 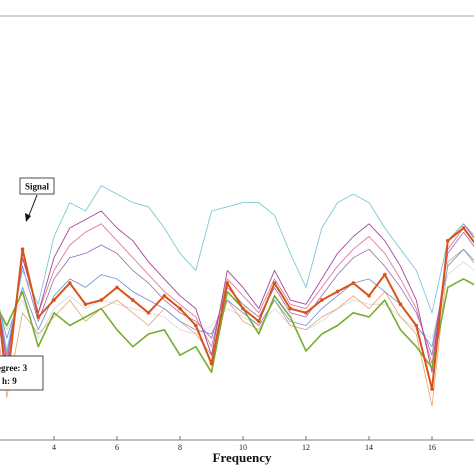 What do you see at coordinates (14, 368) in the screenshot?
I see `legend-line-1: egree: 3` at bounding box center [14, 368].